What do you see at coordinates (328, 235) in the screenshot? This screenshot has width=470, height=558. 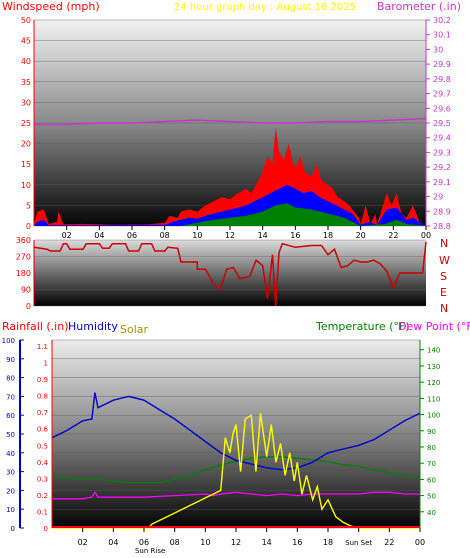 I see `wind-x-tick-label: 18` at bounding box center [328, 235].